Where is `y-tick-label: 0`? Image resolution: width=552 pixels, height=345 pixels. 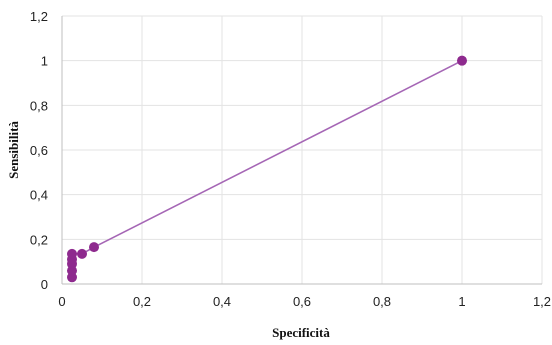
y-tick-label: 0 is located at coordinates (44, 284).